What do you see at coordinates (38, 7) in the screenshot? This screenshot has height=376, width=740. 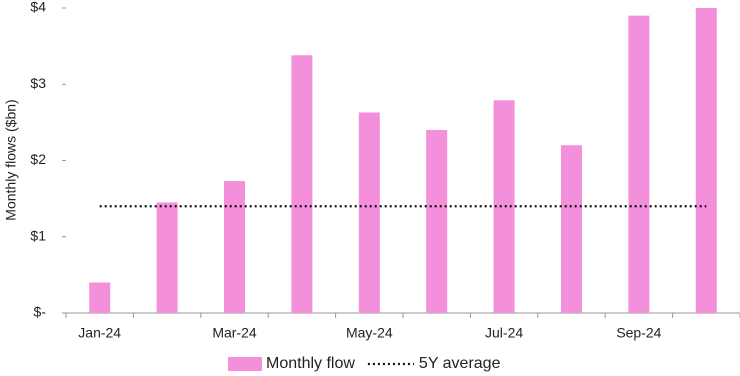 I see `y-tick-label: $4` at bounding box center [38, 7].